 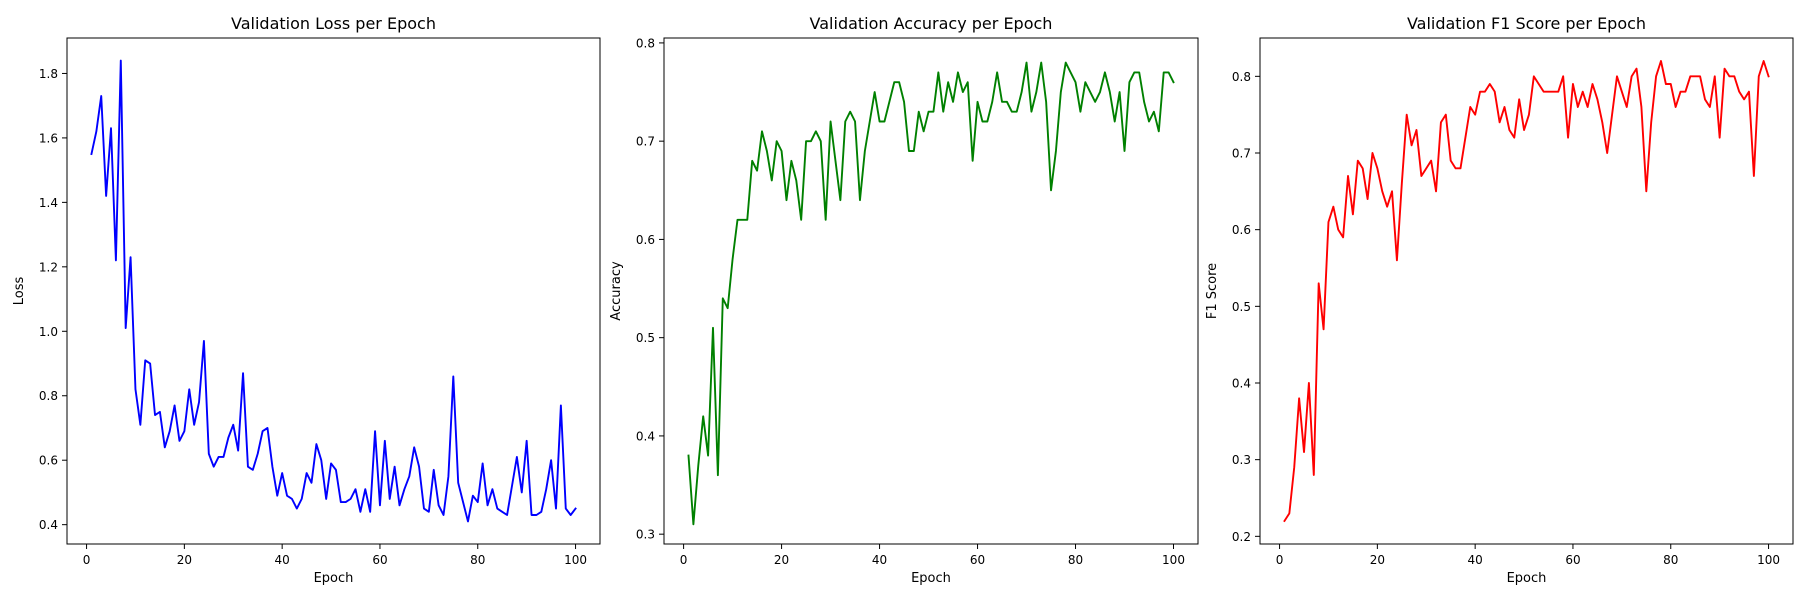 I want to click on f1-y-tick-label: 0.7, so click(x=1241, y=154).